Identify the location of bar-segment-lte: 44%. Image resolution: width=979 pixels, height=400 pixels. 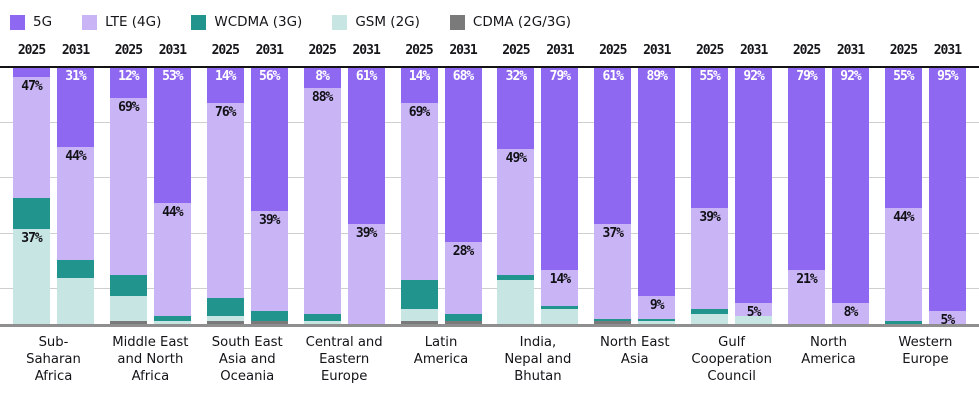
(903, 265).